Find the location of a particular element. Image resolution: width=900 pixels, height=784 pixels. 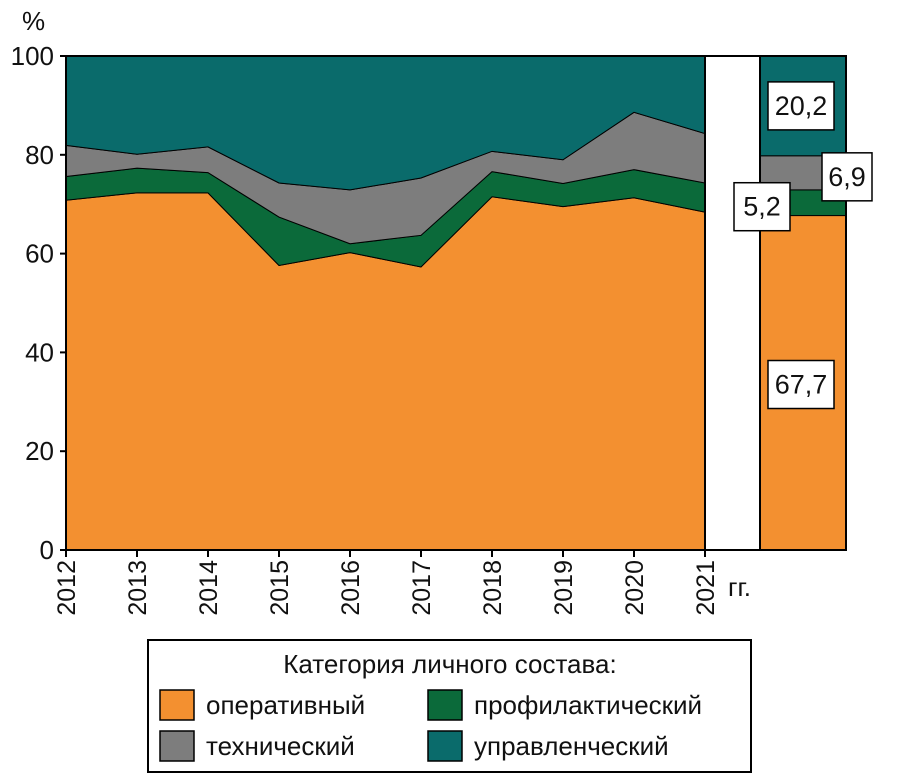

callout-label-management: 20,2 is located at coordinates (801, 106).